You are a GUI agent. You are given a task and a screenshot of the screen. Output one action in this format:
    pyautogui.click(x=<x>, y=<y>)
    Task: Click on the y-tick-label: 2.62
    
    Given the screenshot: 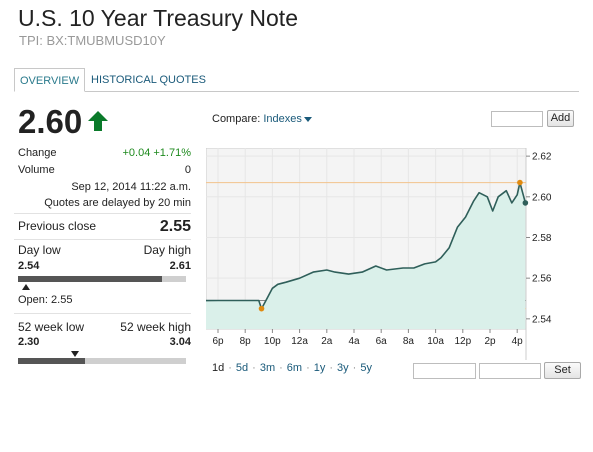 What is the action you would take?
    pyautogui.click(x=542, y=157)
    